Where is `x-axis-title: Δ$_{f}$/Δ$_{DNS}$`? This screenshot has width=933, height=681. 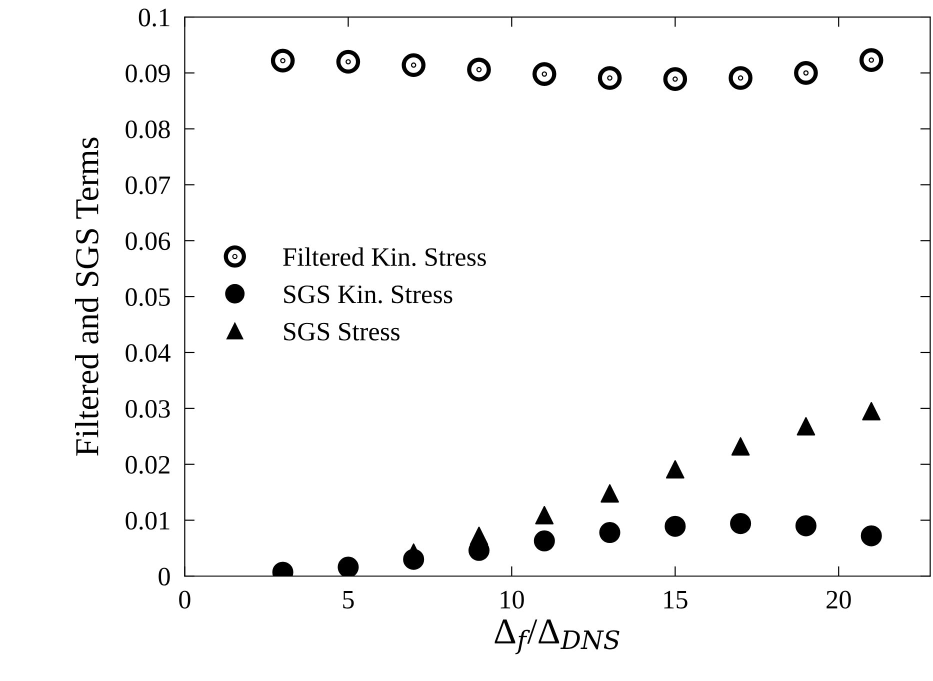
x-axis-title: Δ$_{f}$/Δ$_{DNS}$ is located at coordinates (557, 637).